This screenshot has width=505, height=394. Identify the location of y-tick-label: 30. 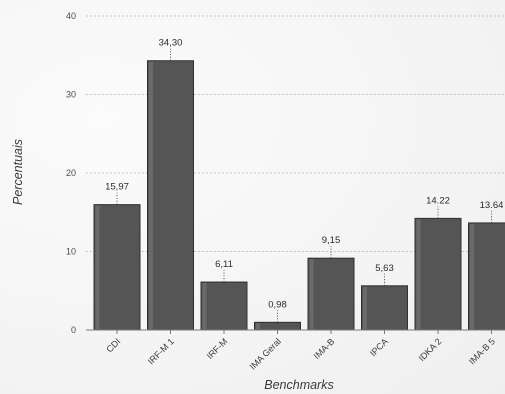
(71, 95).